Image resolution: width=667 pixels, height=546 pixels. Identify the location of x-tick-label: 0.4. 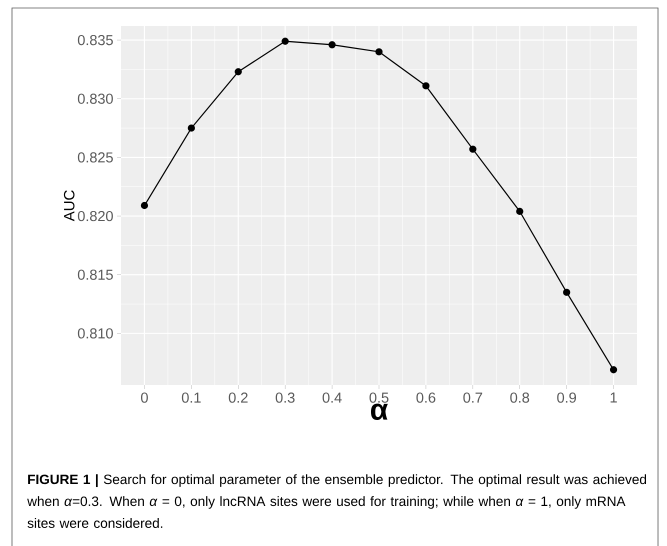
(332, 397).